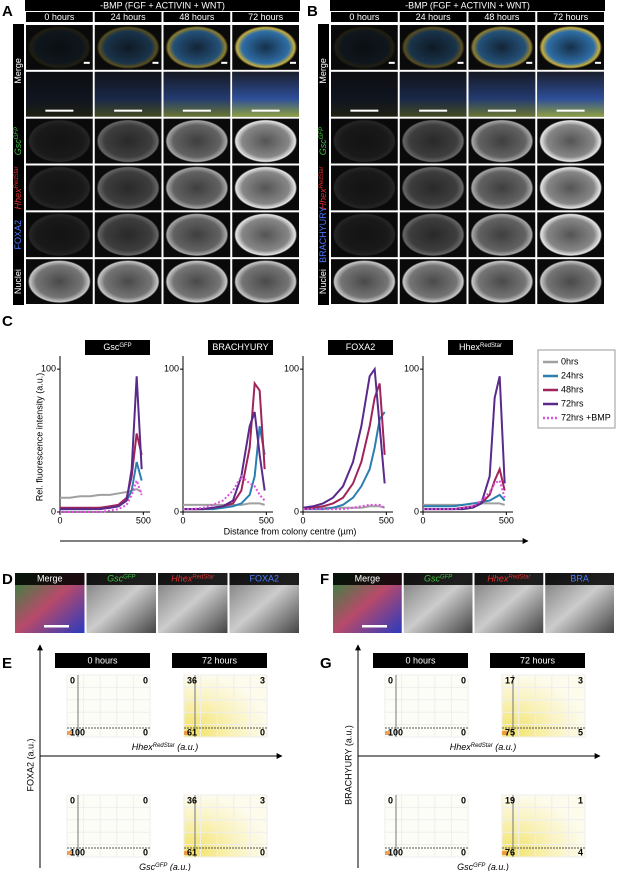 Image resolution: width=617 pixels, height=871 pixels. I want to click on panel-letter: E, so click(7, 663).